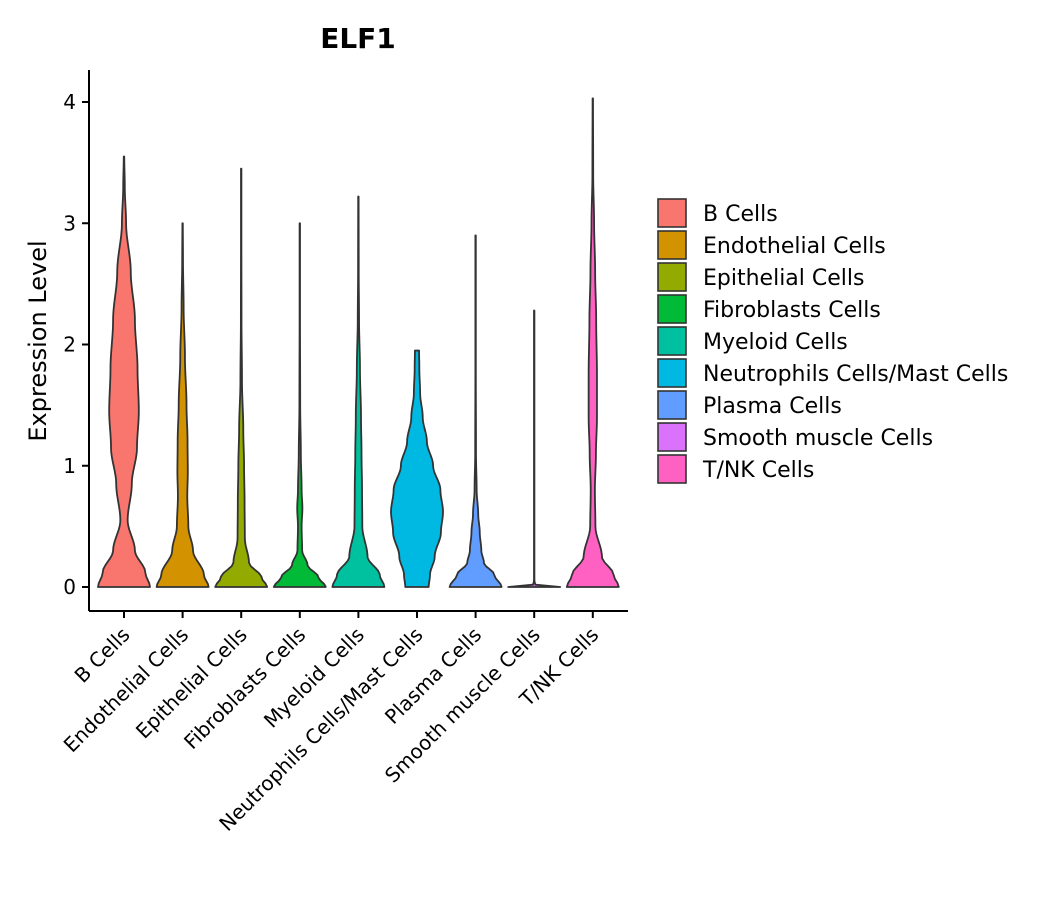 This screenshot has height=900, width=1057. Describe the element at coordinates (314, 678) in the screenshot. I see `x-tick-label: Myeloid Cells` at that location.